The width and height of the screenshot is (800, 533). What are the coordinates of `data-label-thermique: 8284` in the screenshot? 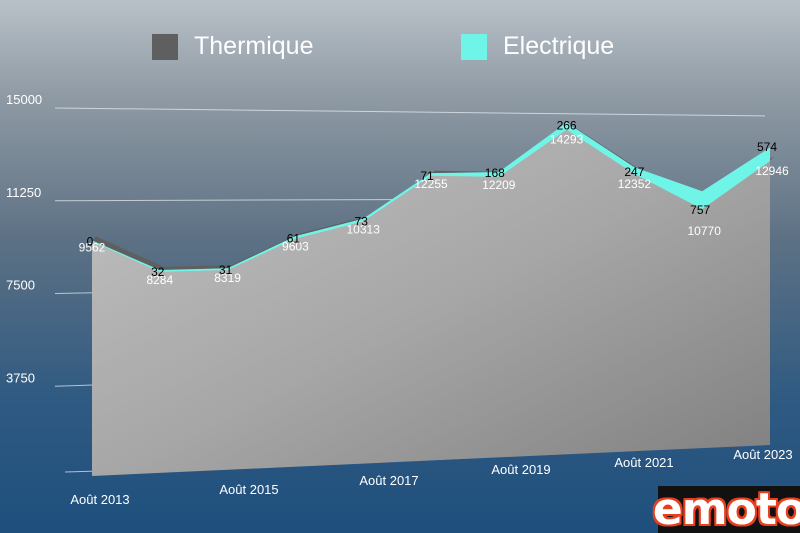 It's located at (159, 280).